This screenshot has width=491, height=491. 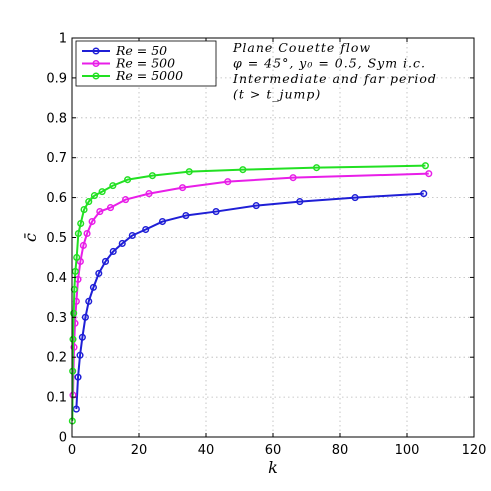 What do you see at coordinates (301, 47) in the screenshot?
I see `annotation-line: Plane Couette flow` at bounding box center [301, 47].